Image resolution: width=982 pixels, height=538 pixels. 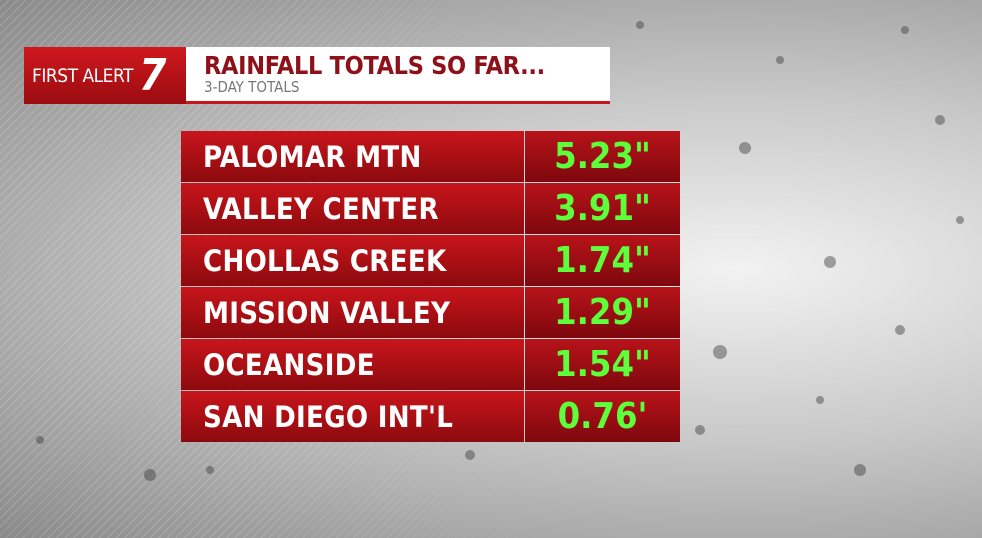 What do you see at coordinates (602, 156) in the screenshot?
I see `rainfall-total: 5.23"` at bounding box center [602, 156].